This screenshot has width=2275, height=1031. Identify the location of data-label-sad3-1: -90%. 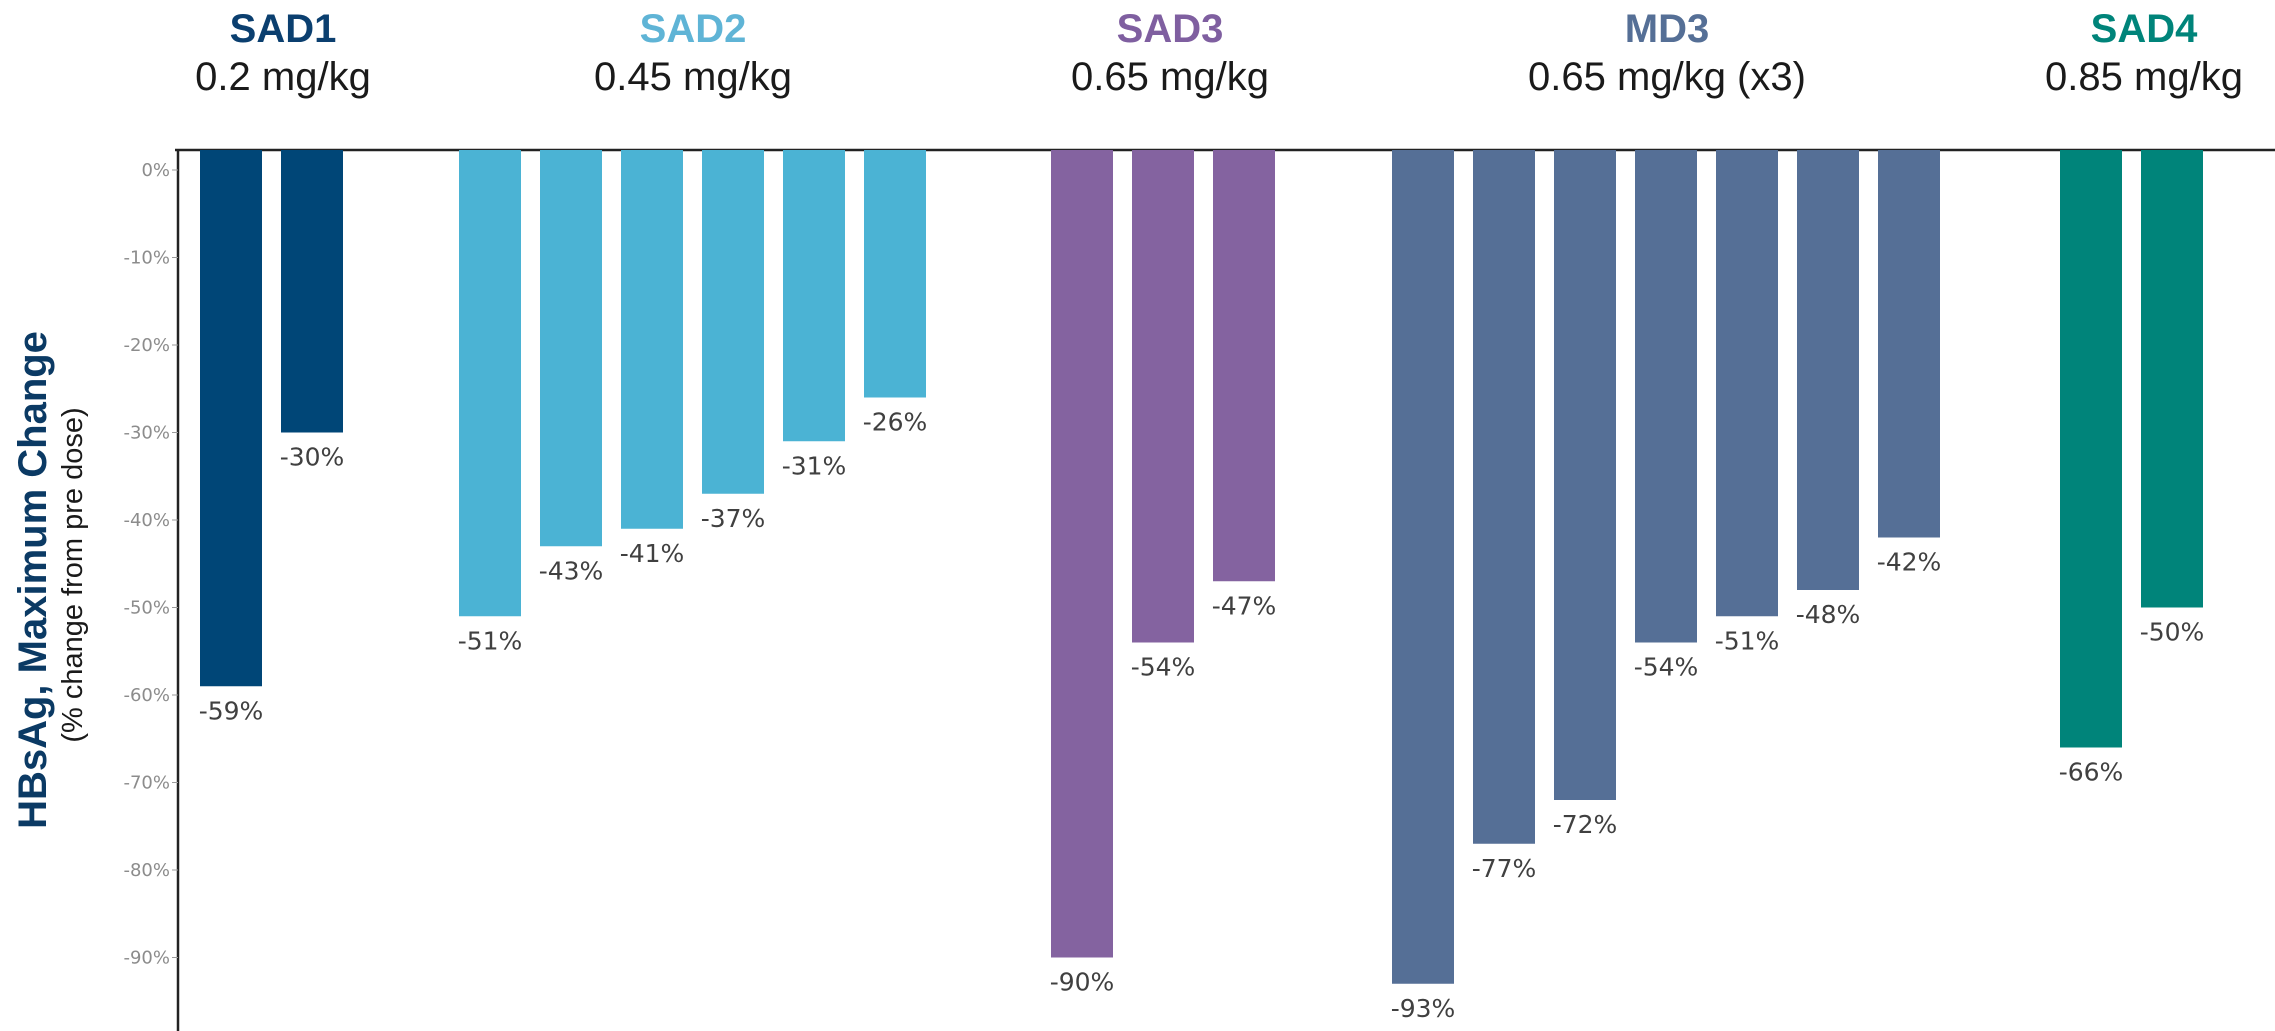
(1082, 982).